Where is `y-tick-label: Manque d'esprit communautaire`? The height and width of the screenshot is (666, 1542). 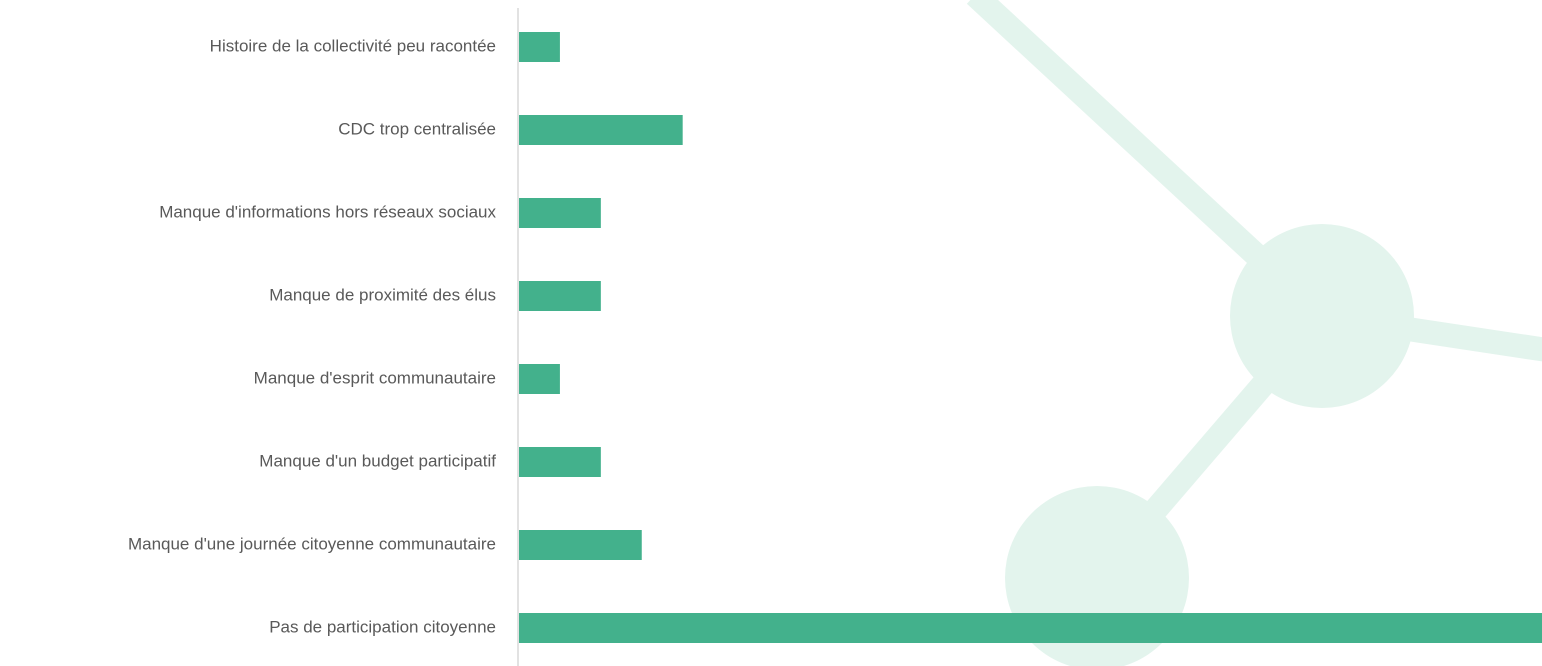
y-tick-label: Manque d'esprit communautaire is located at coordinates (375, 377).